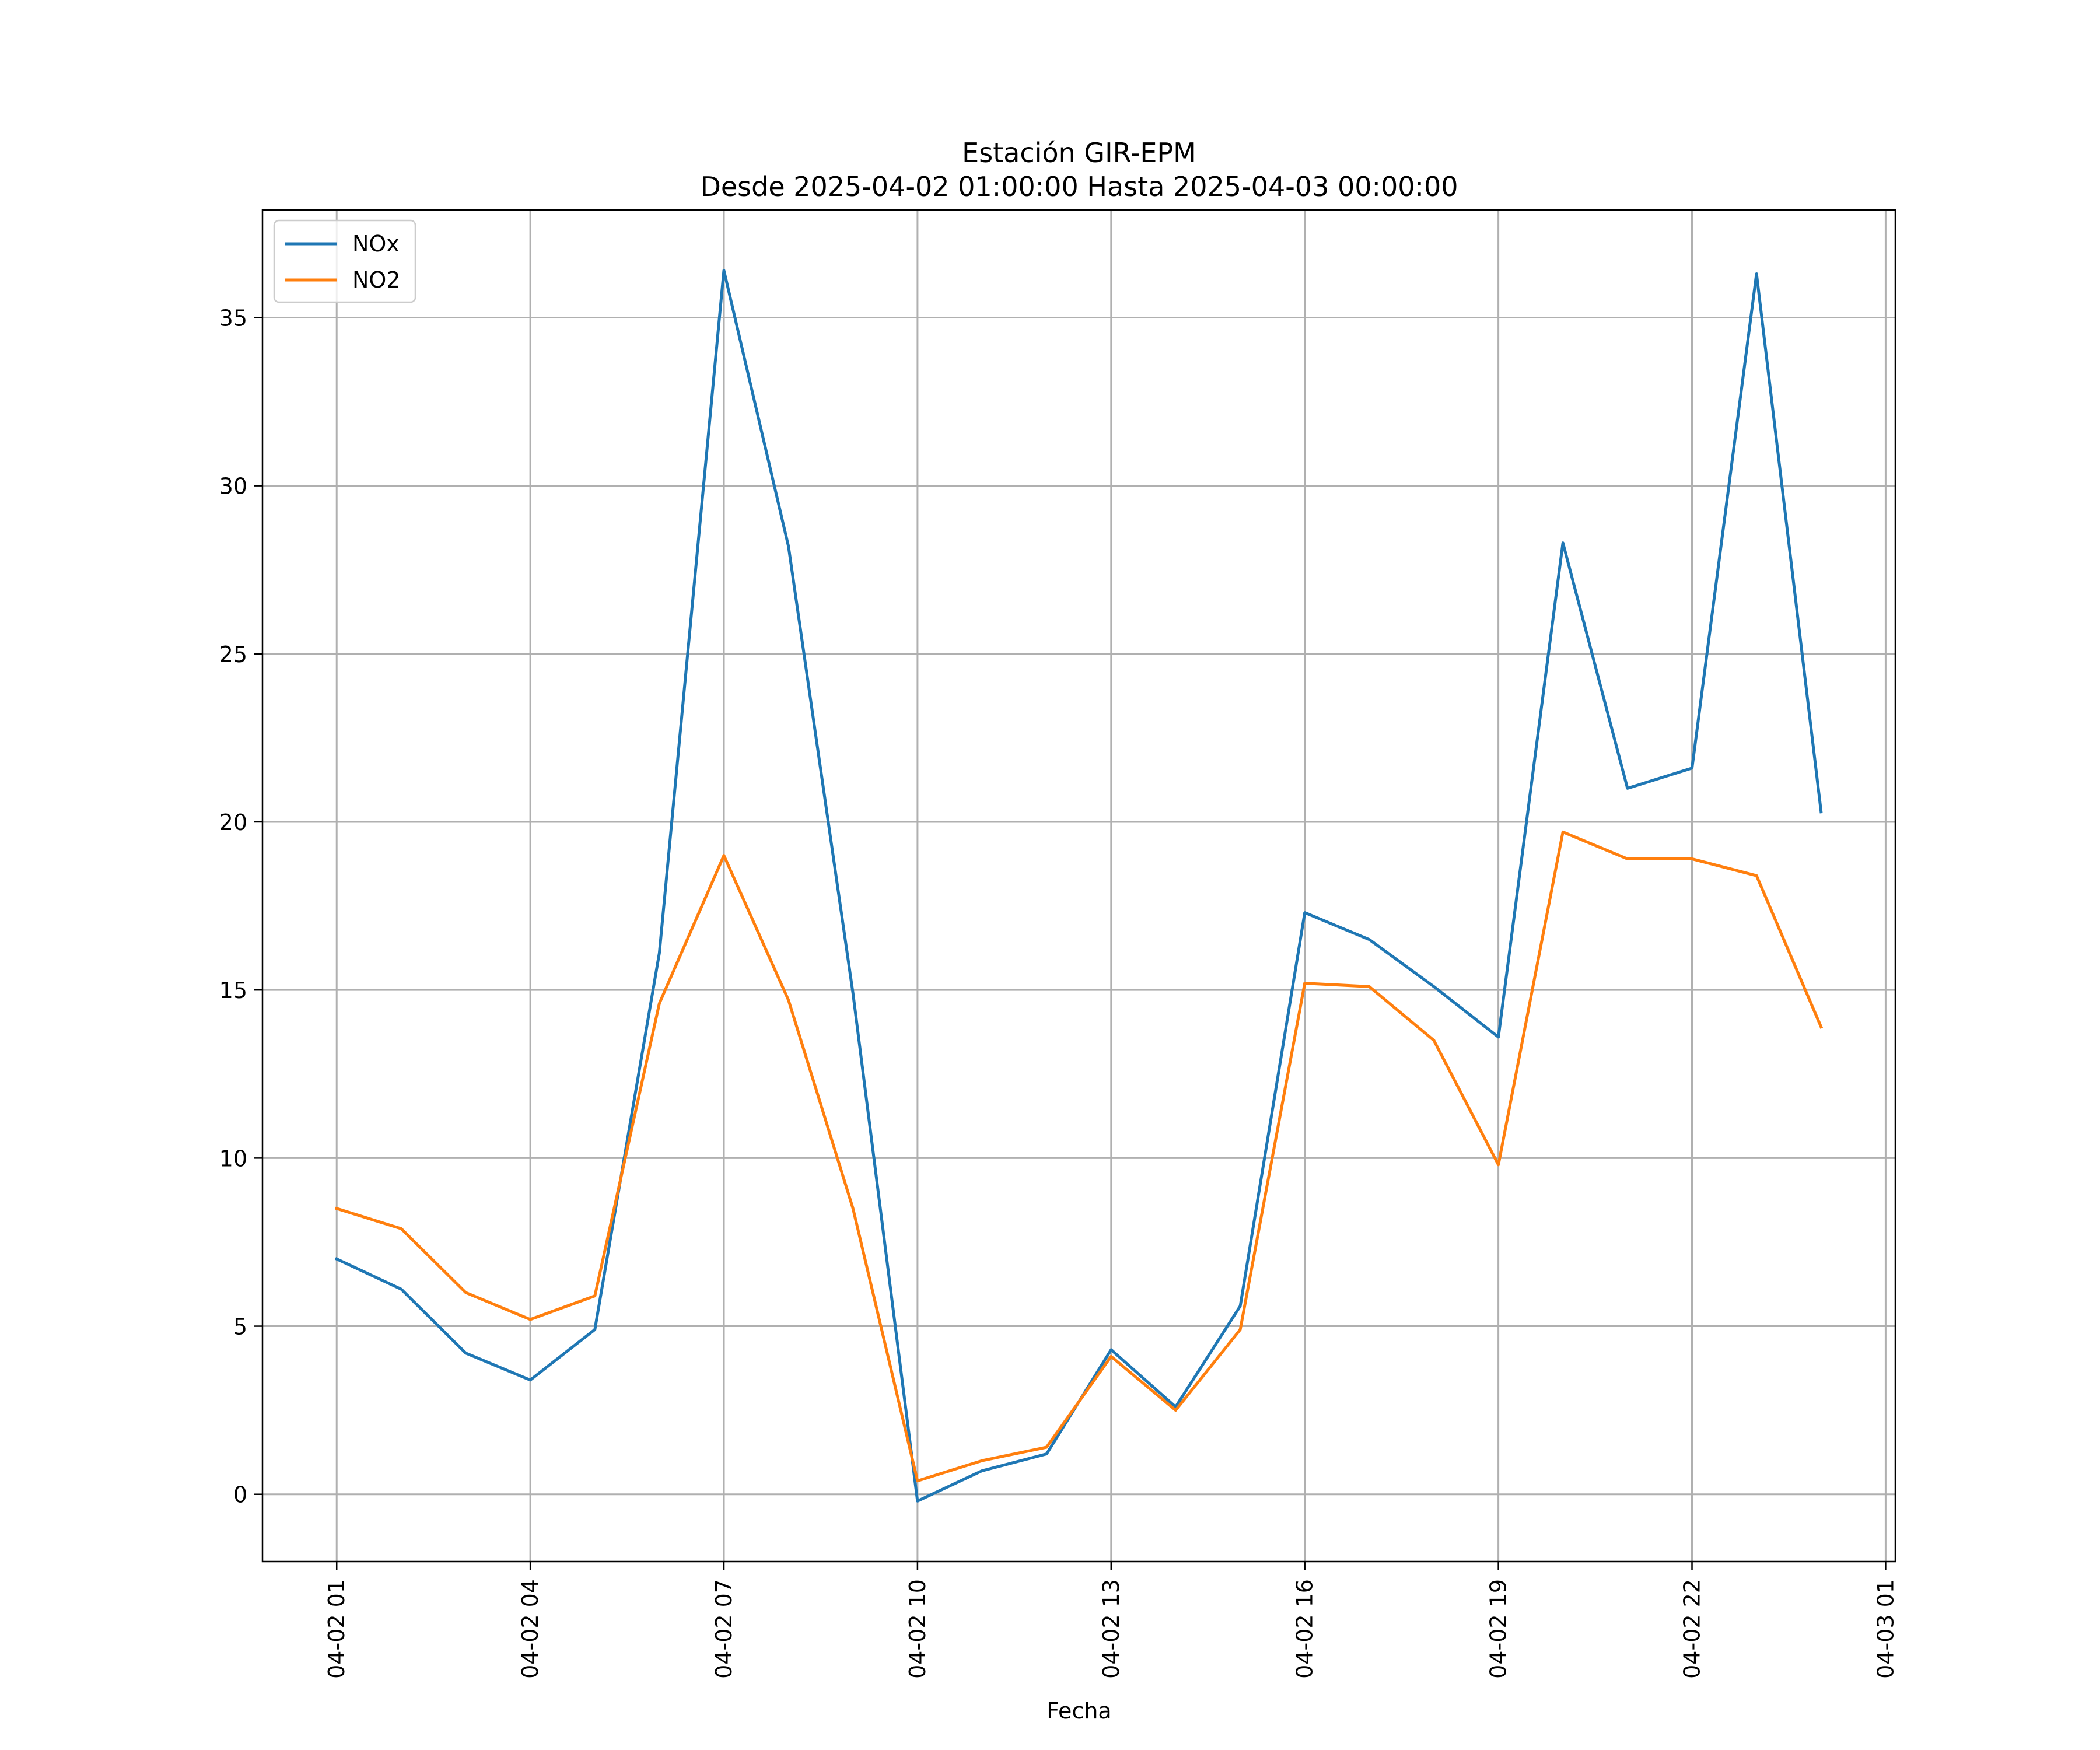 This screenshot has width=2100, height=1750. I want to click on y-tick-label: 25, so click(233, 654).